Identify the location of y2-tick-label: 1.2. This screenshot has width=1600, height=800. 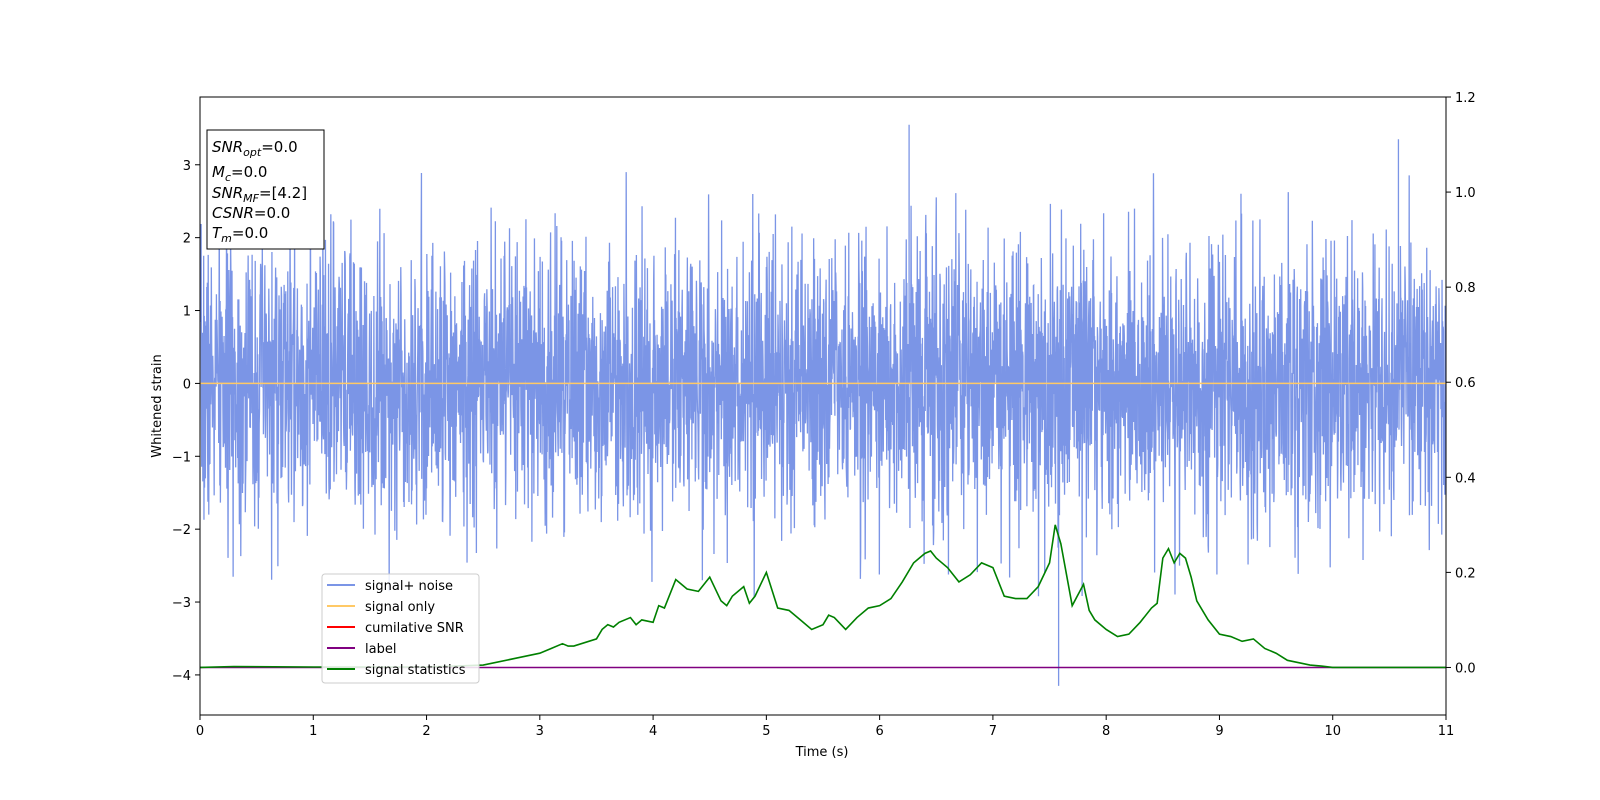
(1465, 98).